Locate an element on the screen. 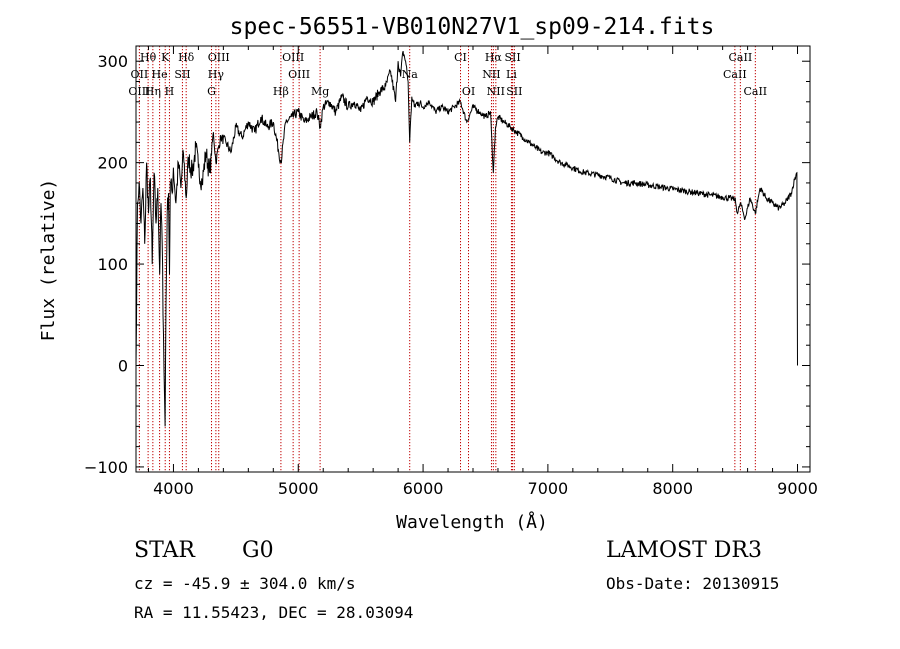 Image resolution: width=900 pixels, height=649 pixels. y-tick-label: 100 is located at coordinates (112, 264).